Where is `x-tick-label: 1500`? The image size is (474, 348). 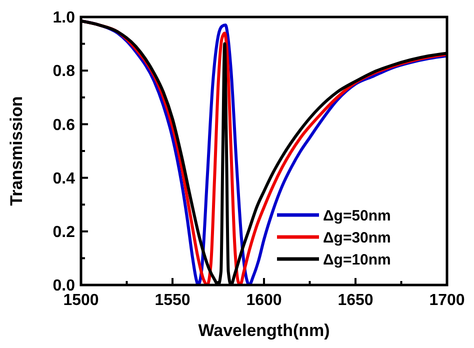
x-tick-label: 1500 is located at coordinates (81, 300).